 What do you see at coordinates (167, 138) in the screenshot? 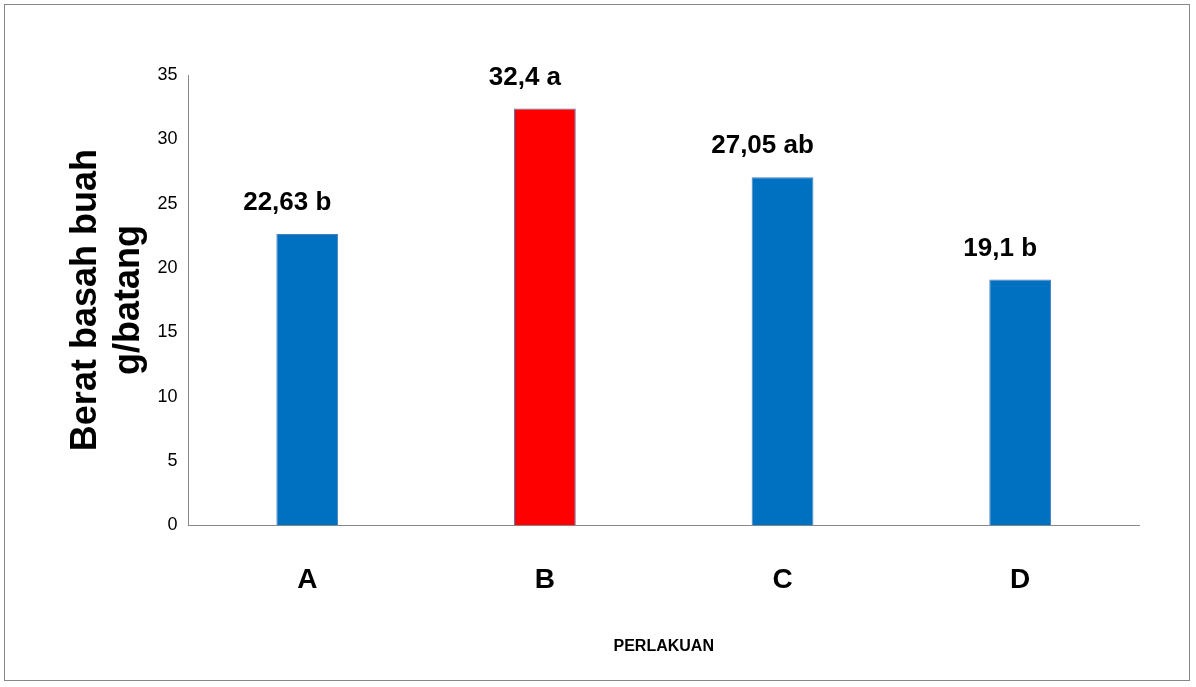
I see `y-tick-label: 30` at bounding box center [167, 138].